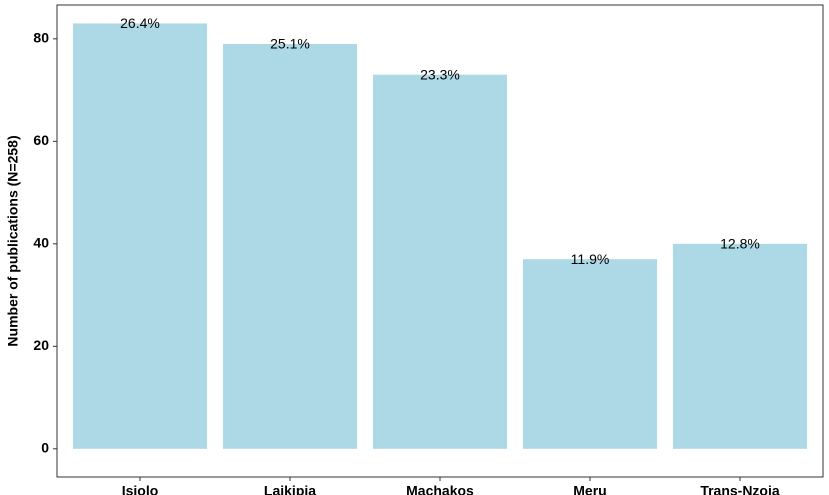 The height and width of the screenshot is (495, 829). I want to click on data-label: 23.3%, so click(440, 74).